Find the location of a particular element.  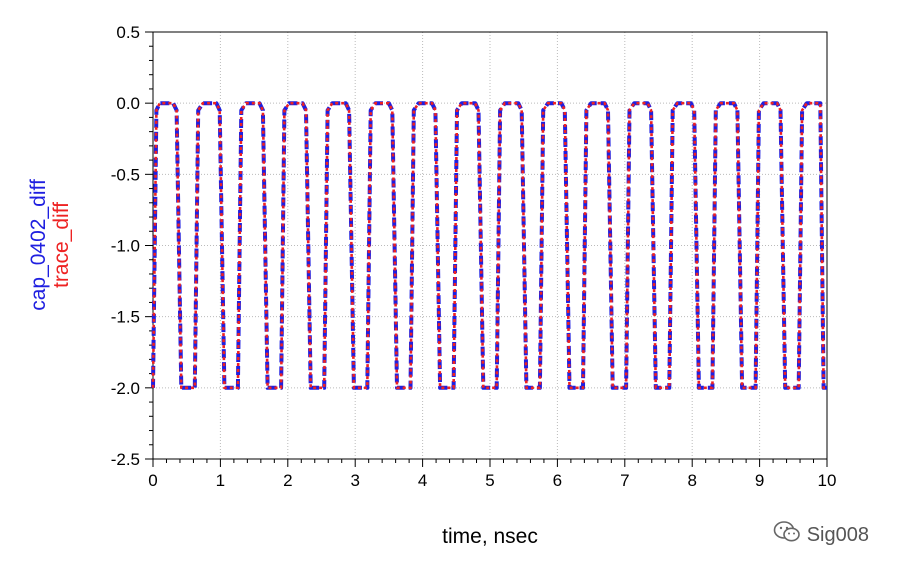

x-tick-label: 8 is located at coordinates (691, 480).